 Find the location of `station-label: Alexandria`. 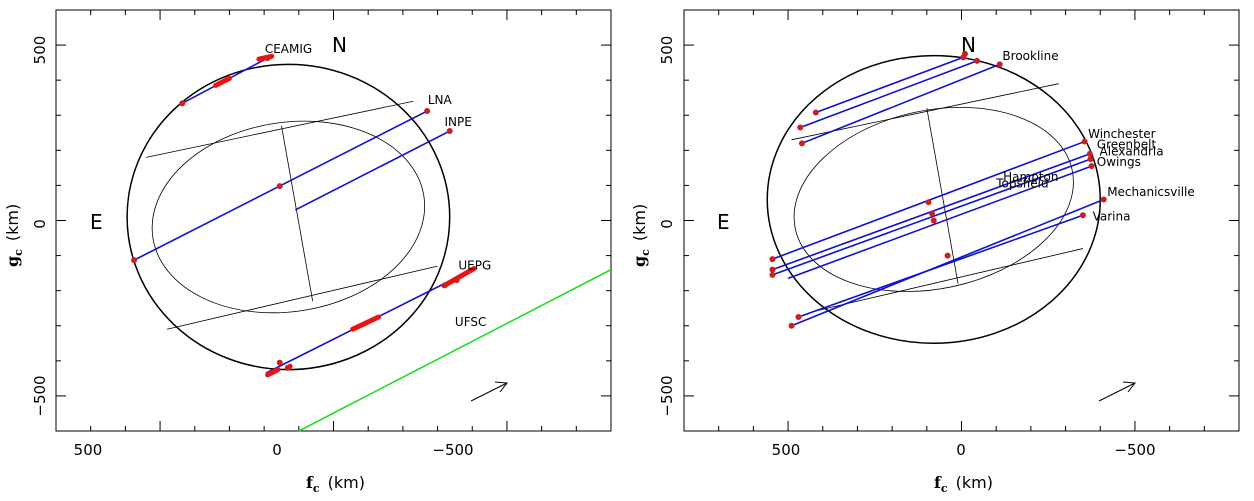

station-label: Alexandria is located at coordinates (1132, 152).